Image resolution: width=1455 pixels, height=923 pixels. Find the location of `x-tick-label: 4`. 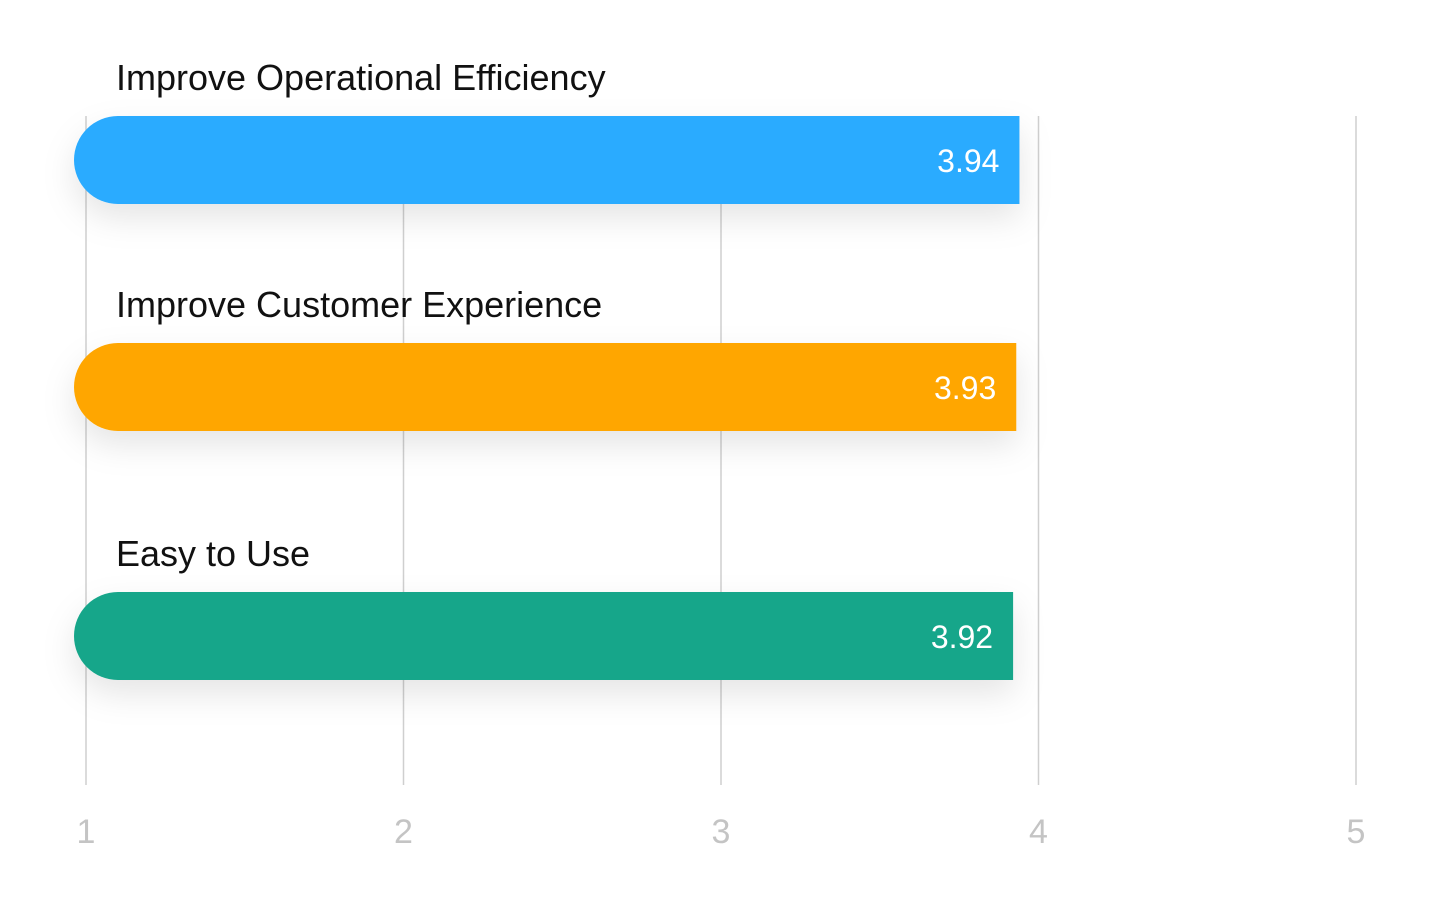

x-tick-label: 4 is located at coordinates (1038, 832).